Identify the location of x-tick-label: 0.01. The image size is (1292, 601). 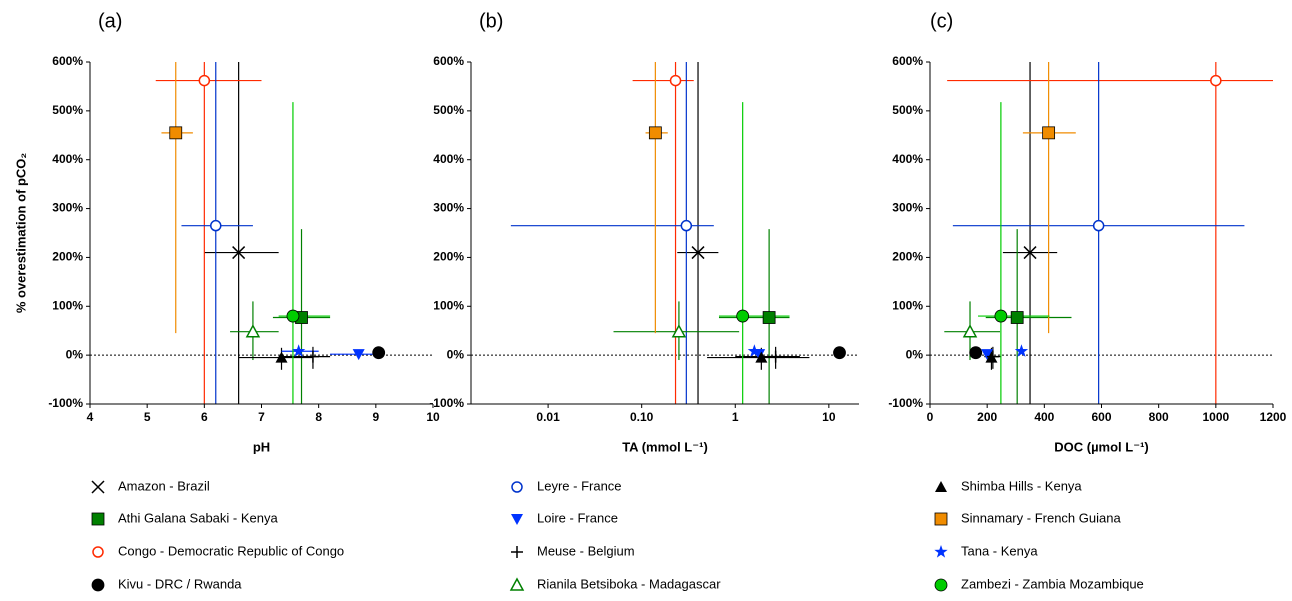
(548, 417).